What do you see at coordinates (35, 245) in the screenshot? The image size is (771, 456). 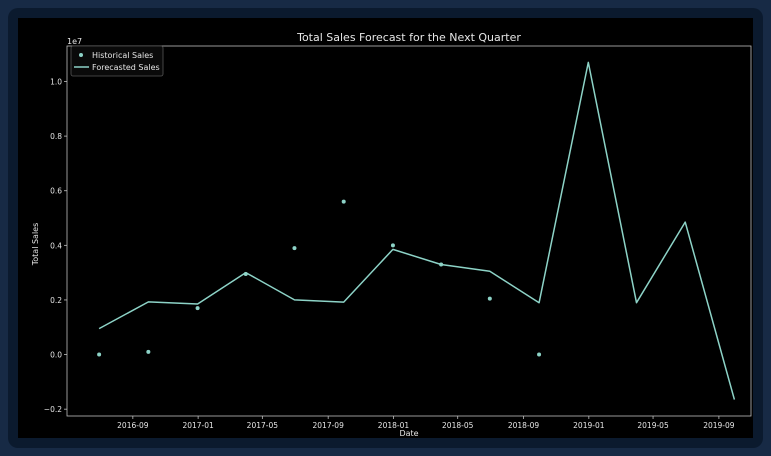 I see `y-axis-label: Total Sales` at bounding box center [35, 245].